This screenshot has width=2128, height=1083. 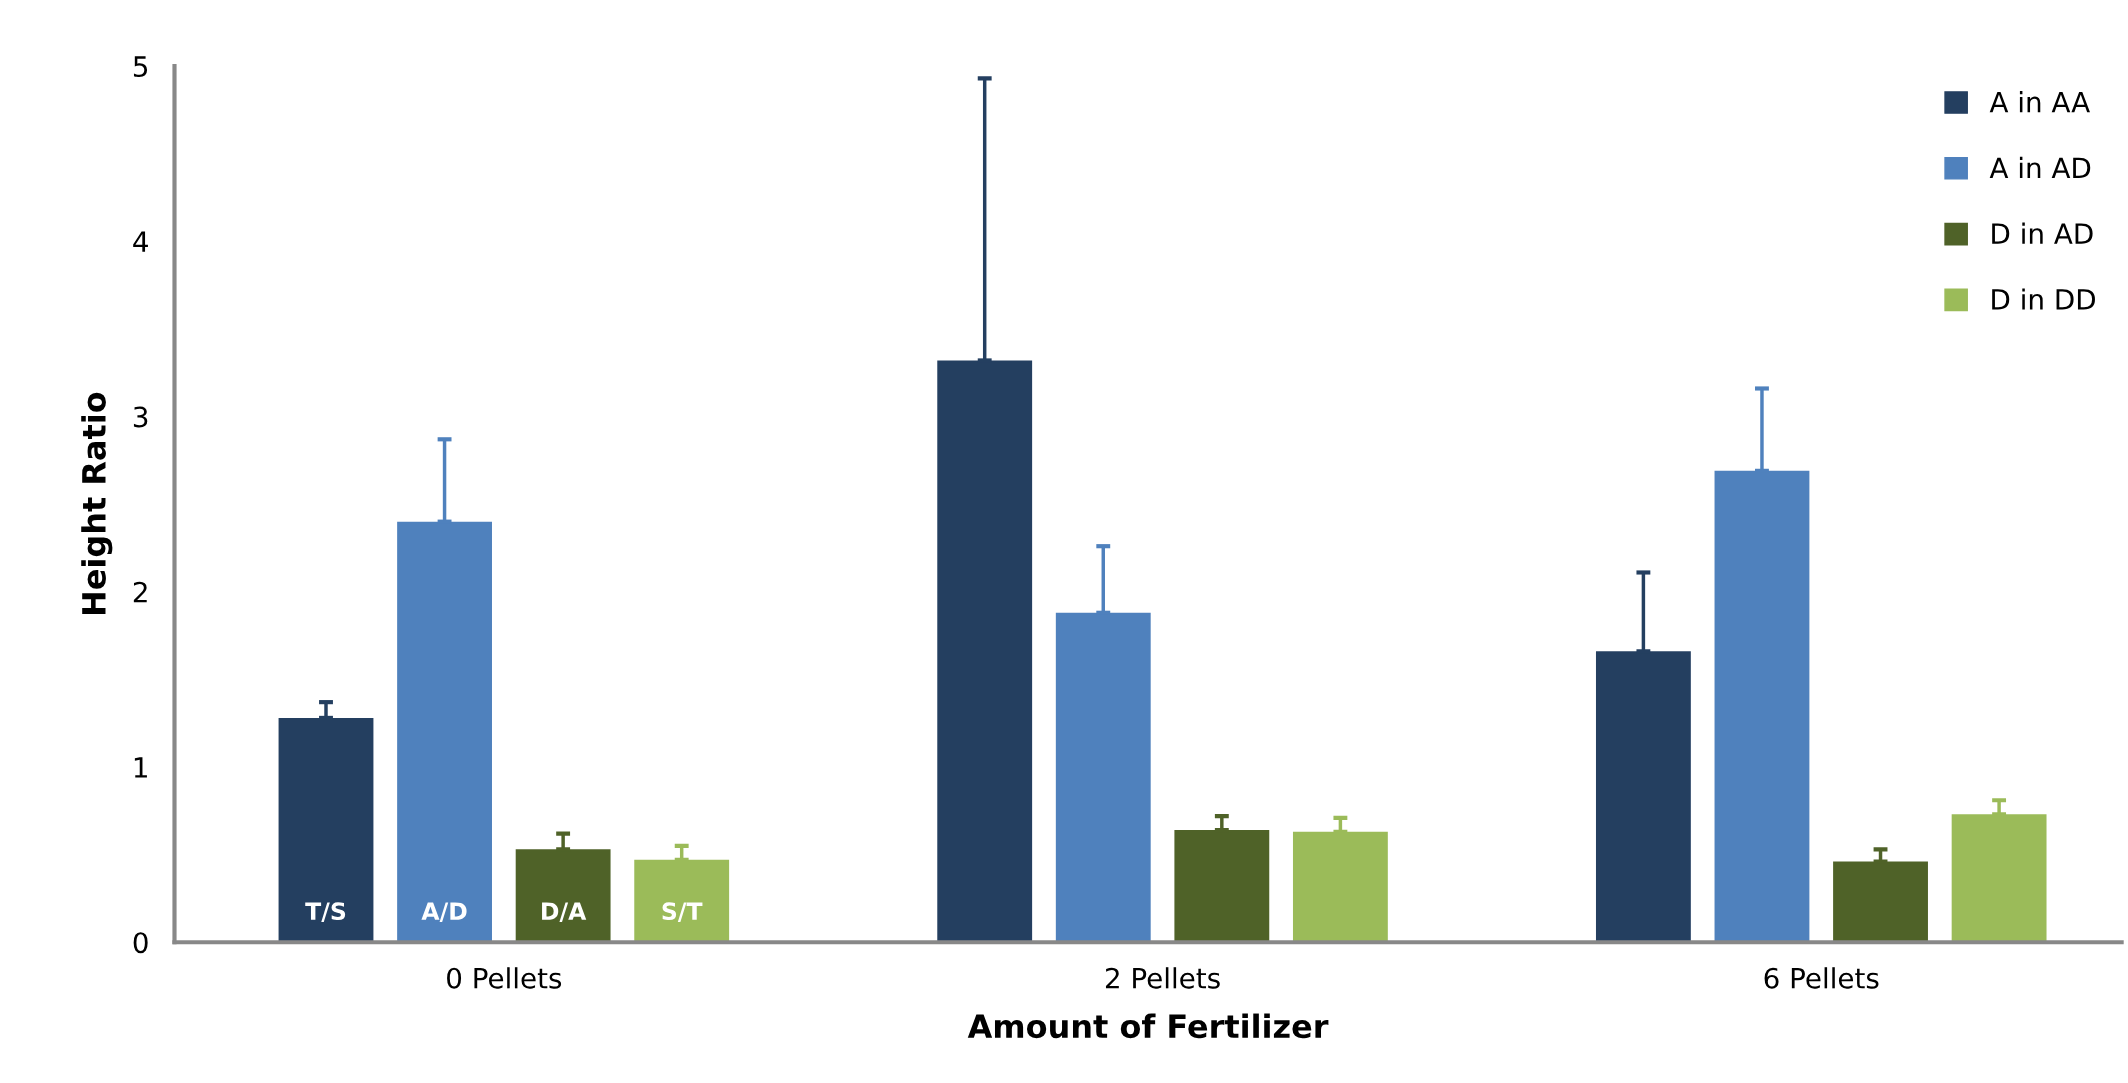 What do you see at coordinates (564, 912) in the screenshot?
I see `annotation: D/A` at bounding box center [564, 912].